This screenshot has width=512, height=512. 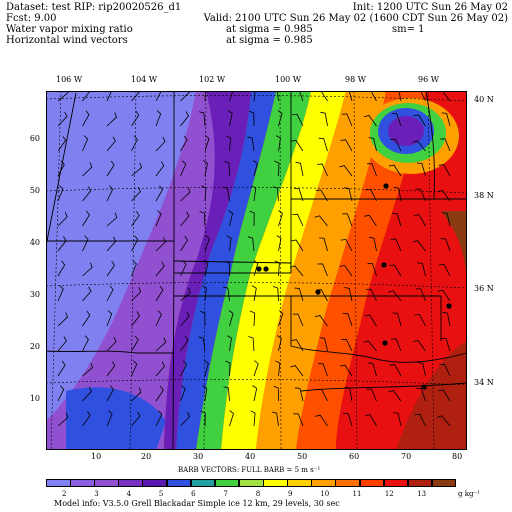 What do you see at coordinates (290, 494) in the screenshot?
I see `colorbar-label: 9` at bounding box center [290, 494].